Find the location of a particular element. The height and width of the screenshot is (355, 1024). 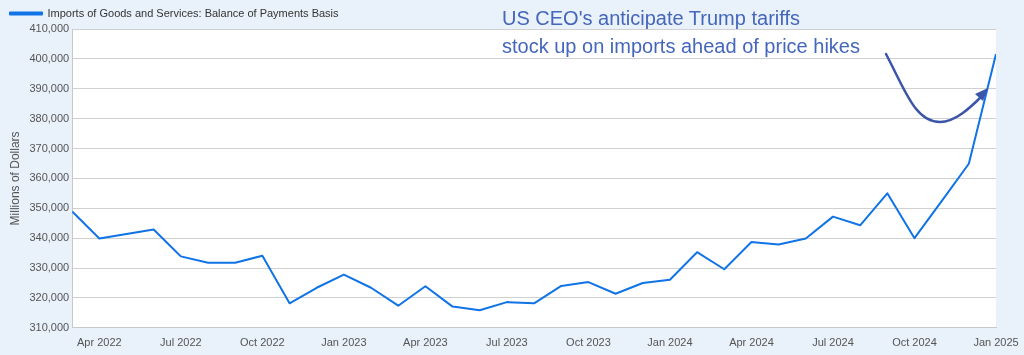

x-tick-label: Jan 2024 is located at coordinates (670, 342).